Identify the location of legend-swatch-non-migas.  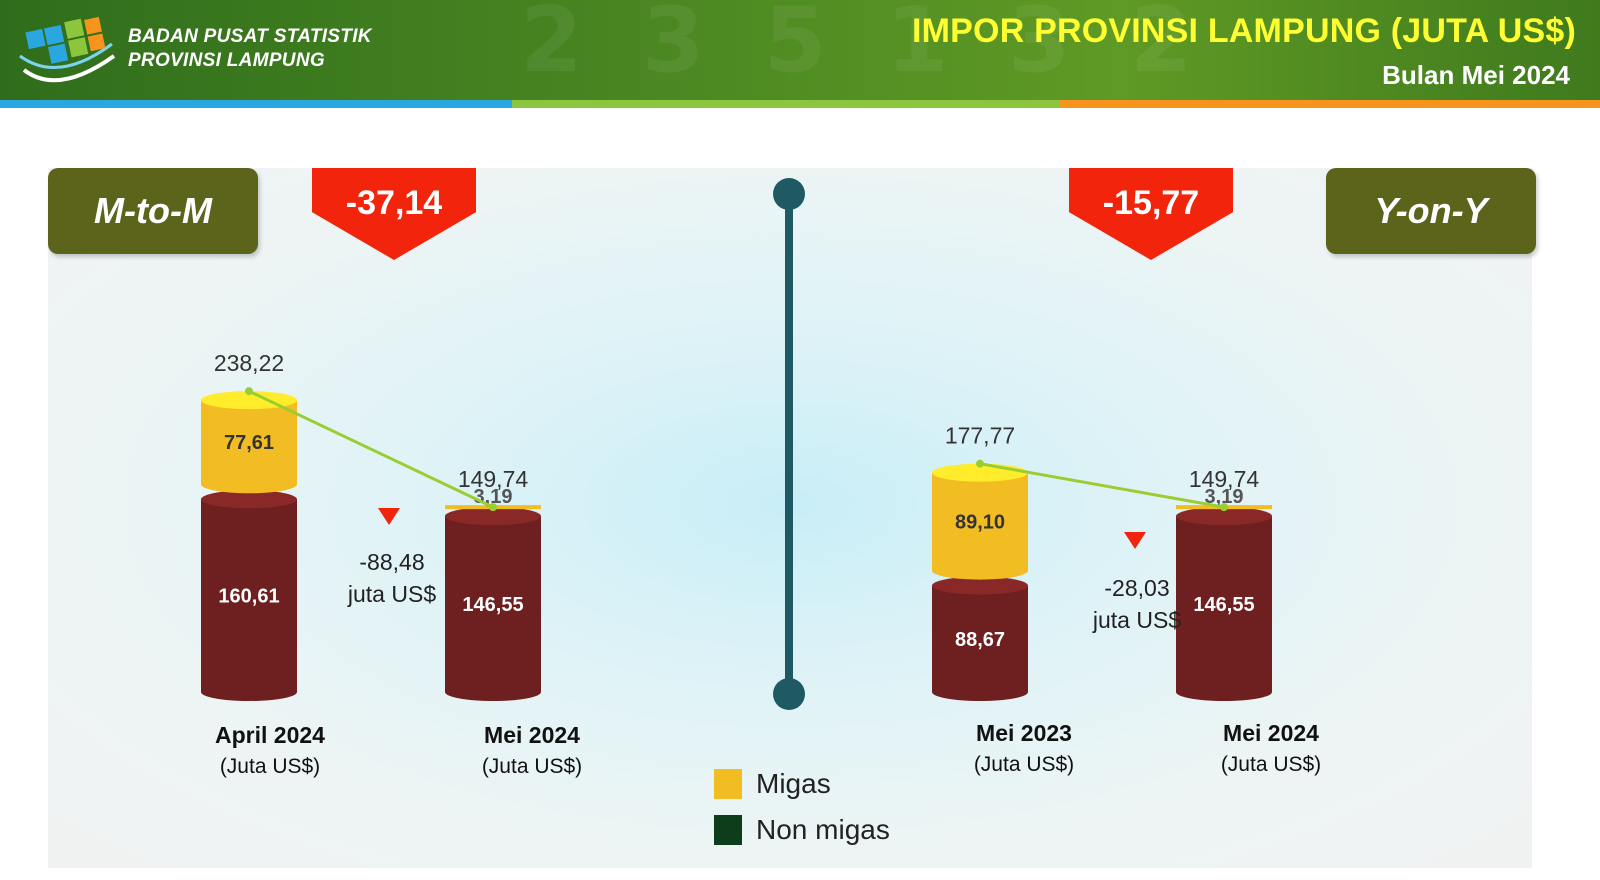
(728, 830).